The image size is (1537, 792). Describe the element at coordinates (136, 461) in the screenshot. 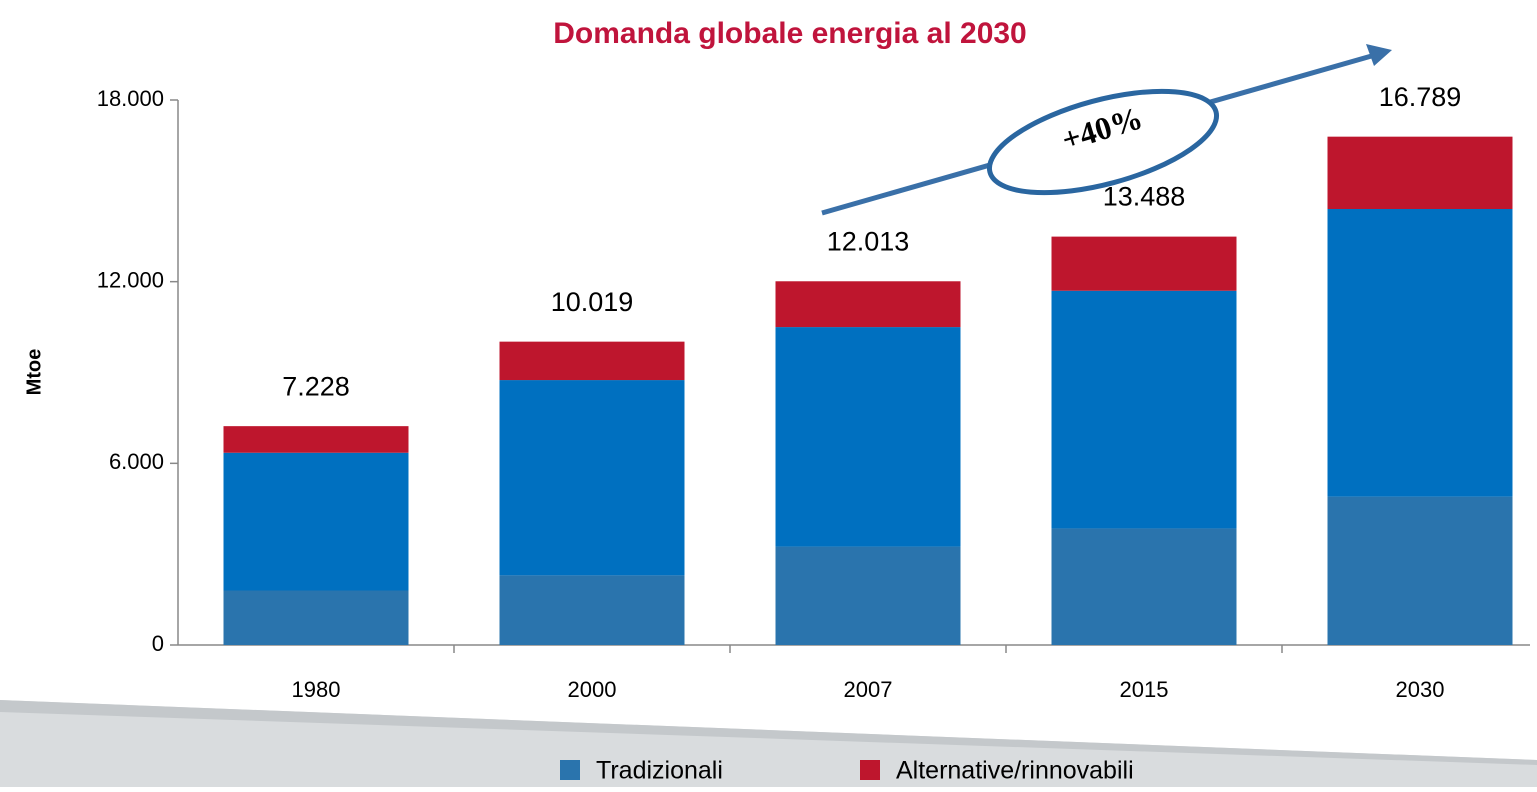

I see `y-tick-label: 6.000` at that location.